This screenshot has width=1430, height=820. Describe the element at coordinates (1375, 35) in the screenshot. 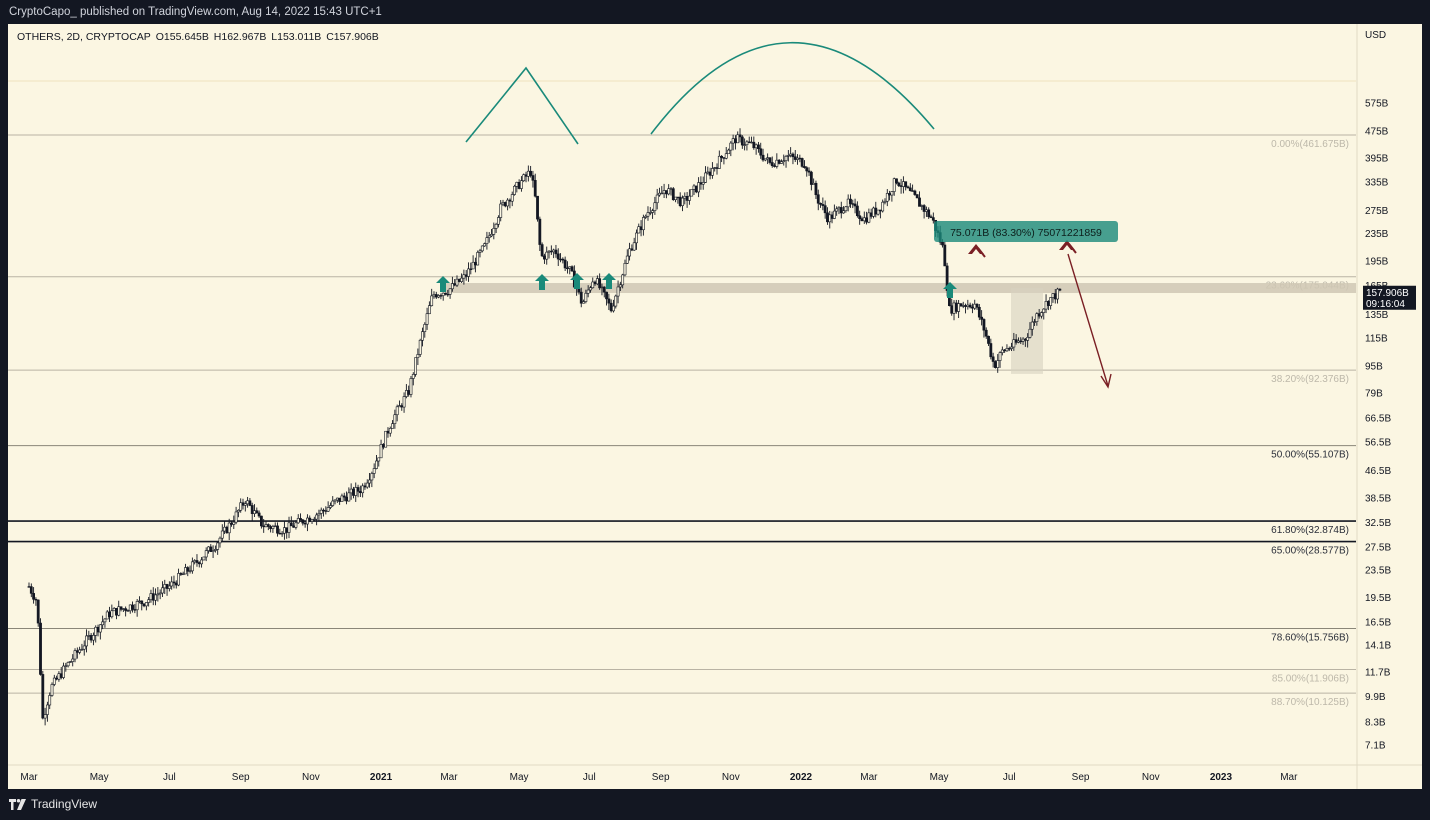

I see `currency-label: USD` at that location.